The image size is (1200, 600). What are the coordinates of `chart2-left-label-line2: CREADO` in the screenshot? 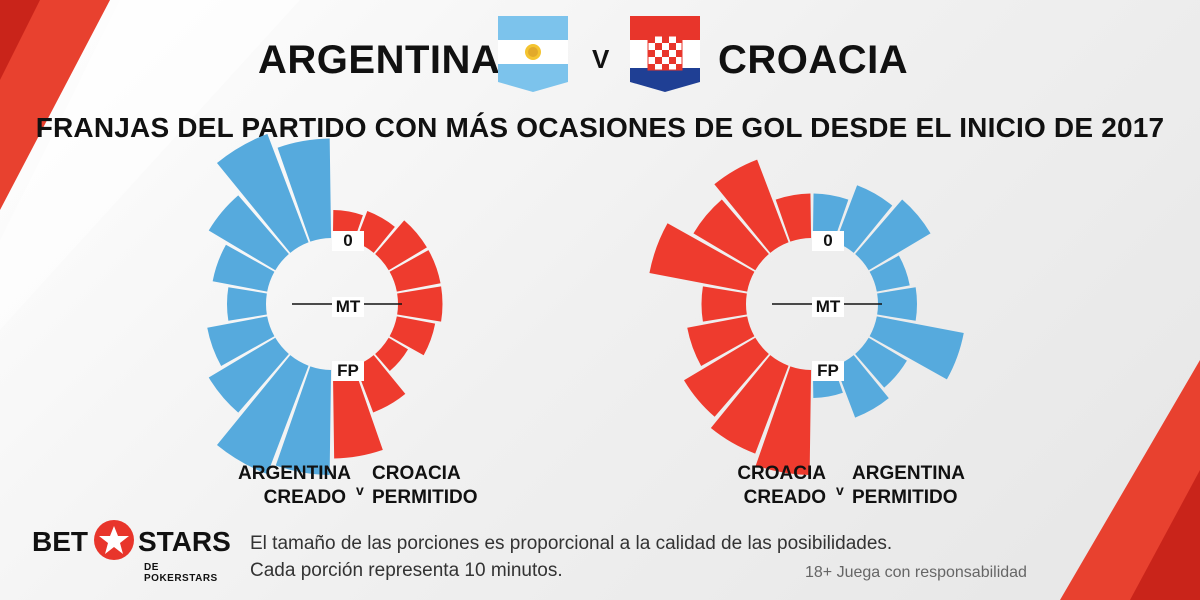 It's located at (784, 497).